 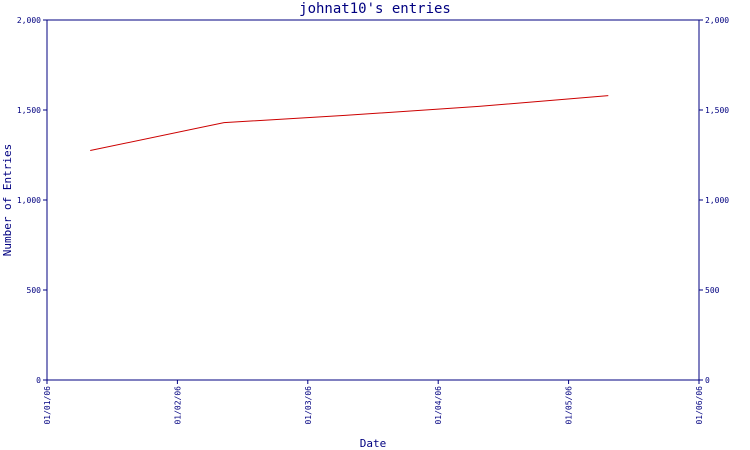 I want to click on x-tick-label: 01/05/06, so click(x=569, y=405).